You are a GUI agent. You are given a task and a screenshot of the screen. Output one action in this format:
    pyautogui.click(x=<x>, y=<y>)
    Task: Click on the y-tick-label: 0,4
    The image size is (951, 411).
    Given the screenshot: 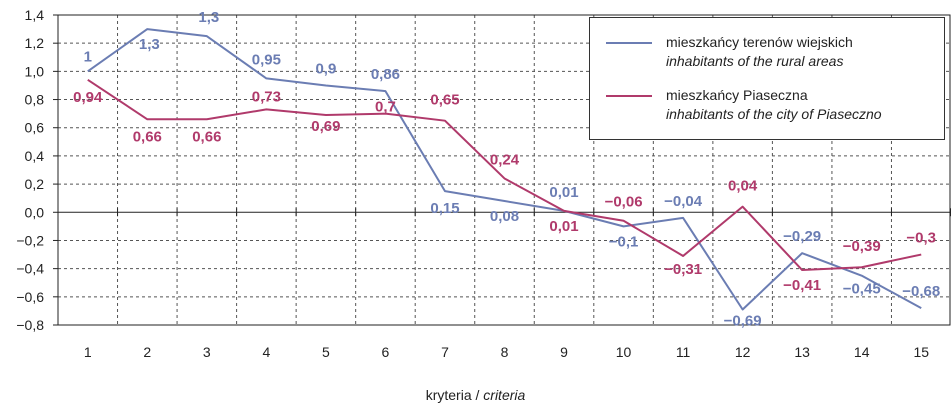 What is the action you would take?
    pyautogui.click(x=35, y=156)
    